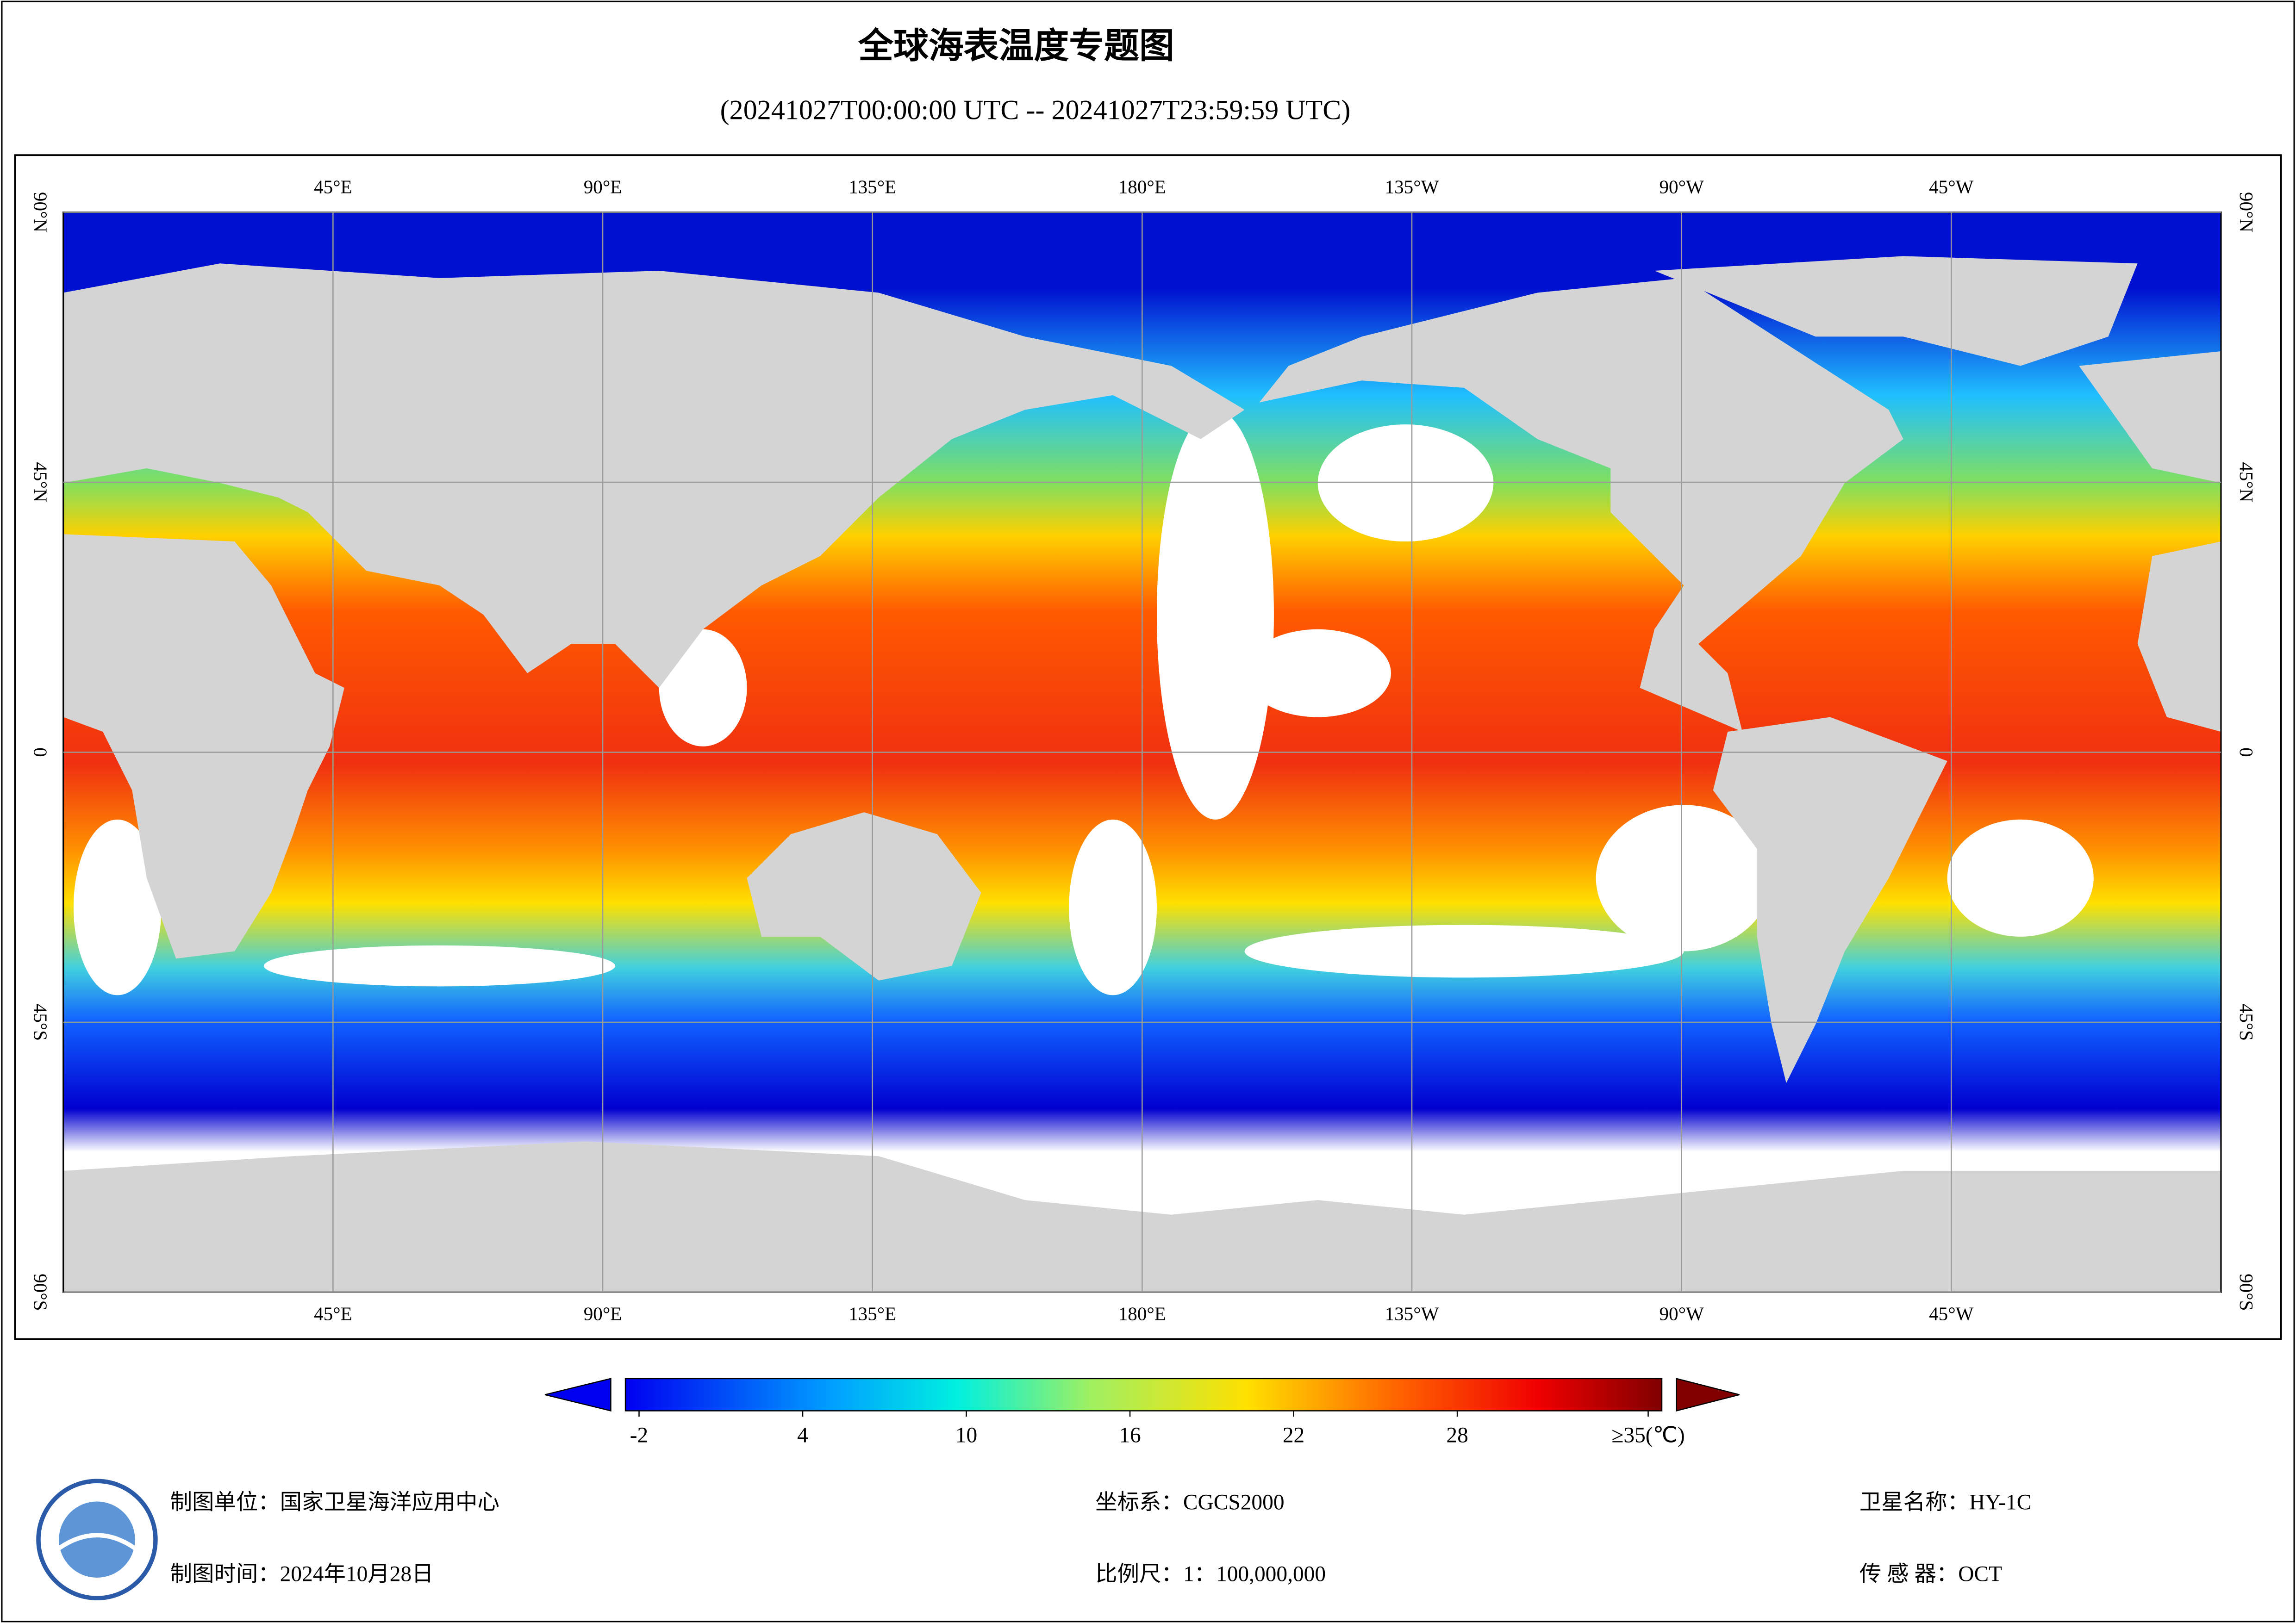  Describe the element at coordinates (2246, 482) in the screenshot. I see `y-tick-label-right: 45°N` at that location.